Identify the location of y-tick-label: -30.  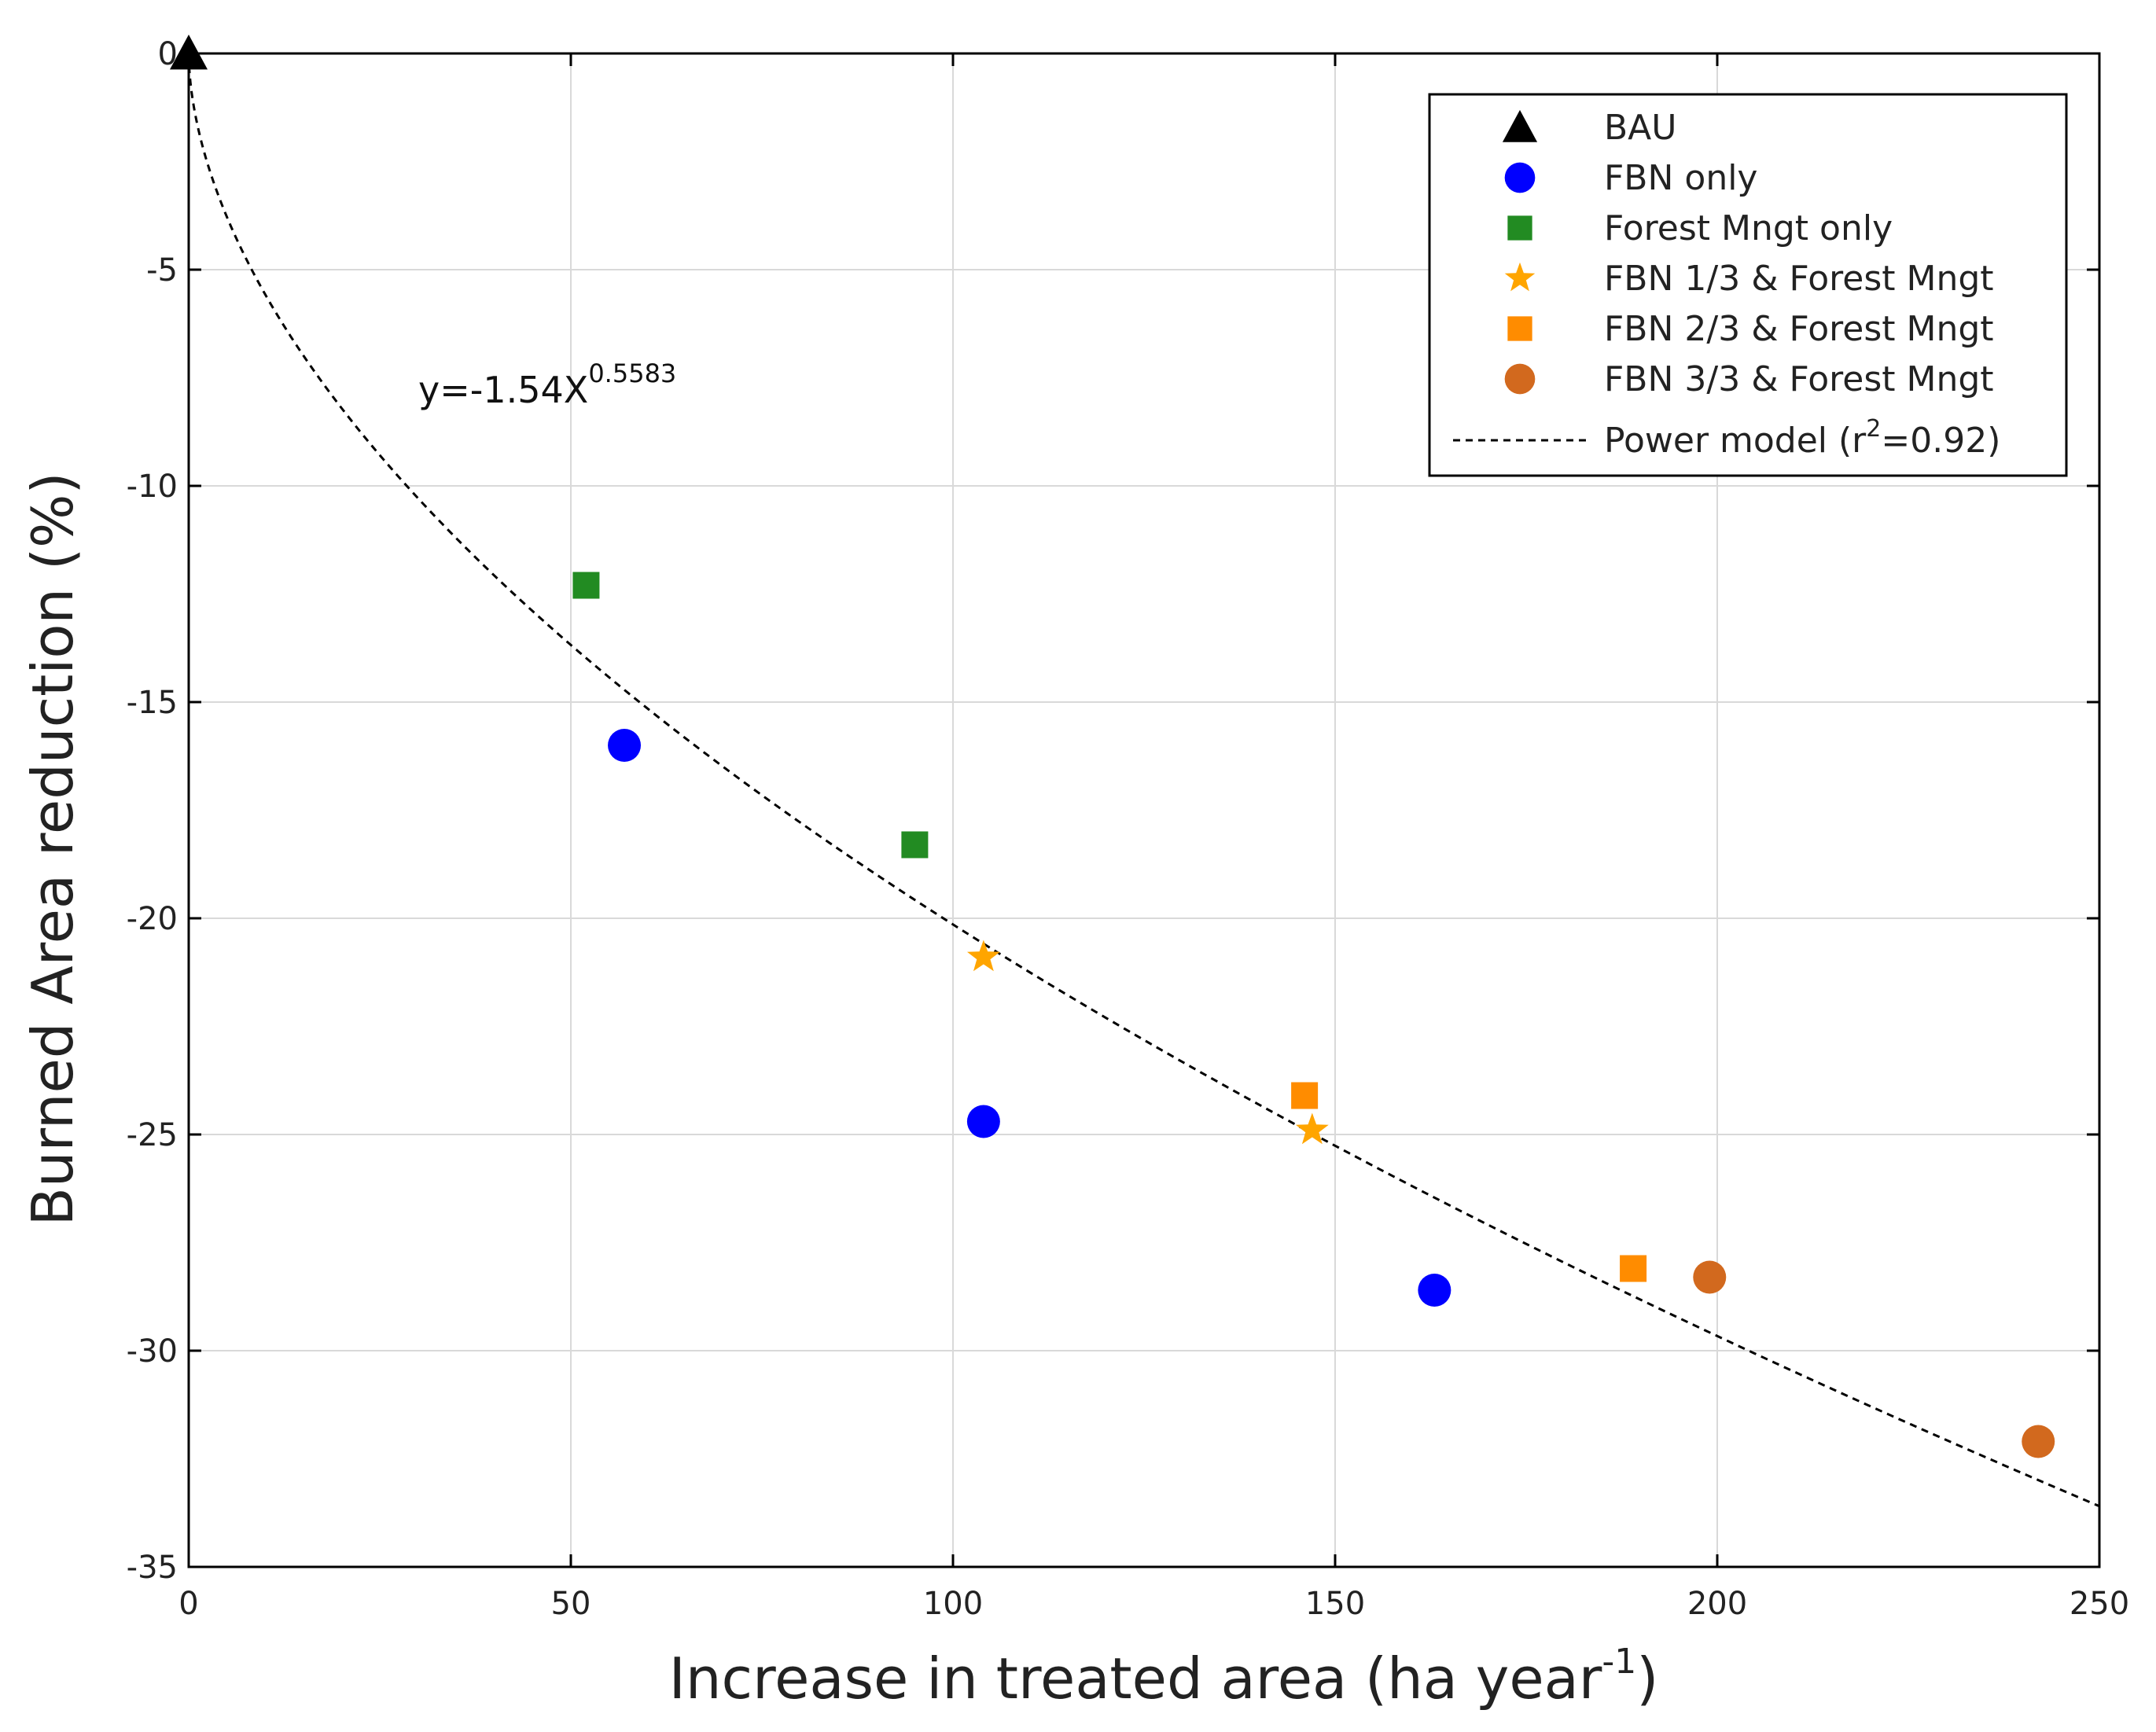
(152, 1351).